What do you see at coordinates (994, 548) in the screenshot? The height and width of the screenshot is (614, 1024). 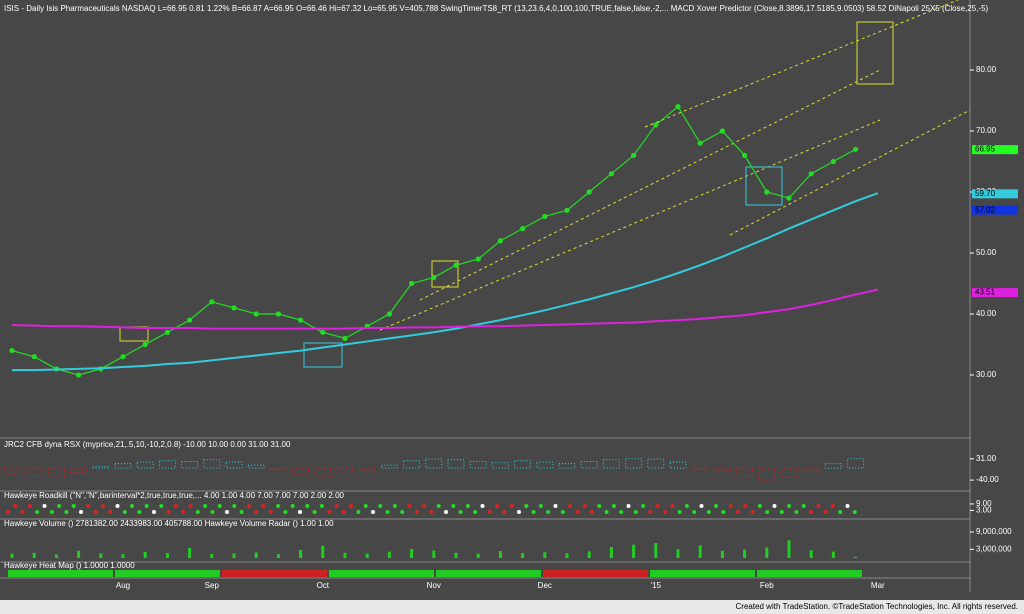 I see `y-tick-label: 3,000,000` at bounding box center [994, 548].